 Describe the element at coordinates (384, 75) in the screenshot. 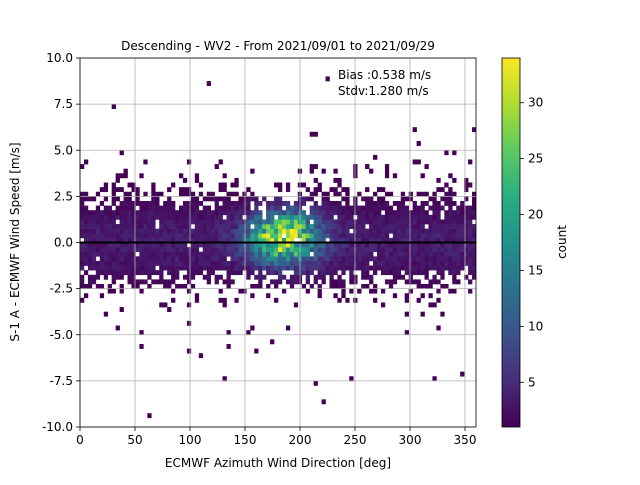

I see `bias-annotation: Bias :0.538 m/s` at that location.